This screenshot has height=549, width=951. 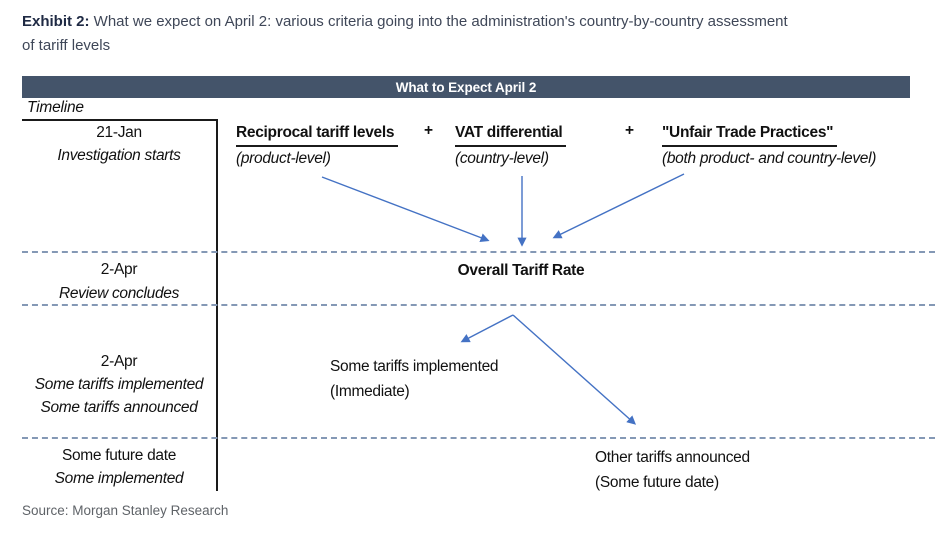 What do you see at coordinates (429, 130) in the screenshot?
I see `plus-sign-1: +` at bounding box center [429, 130].